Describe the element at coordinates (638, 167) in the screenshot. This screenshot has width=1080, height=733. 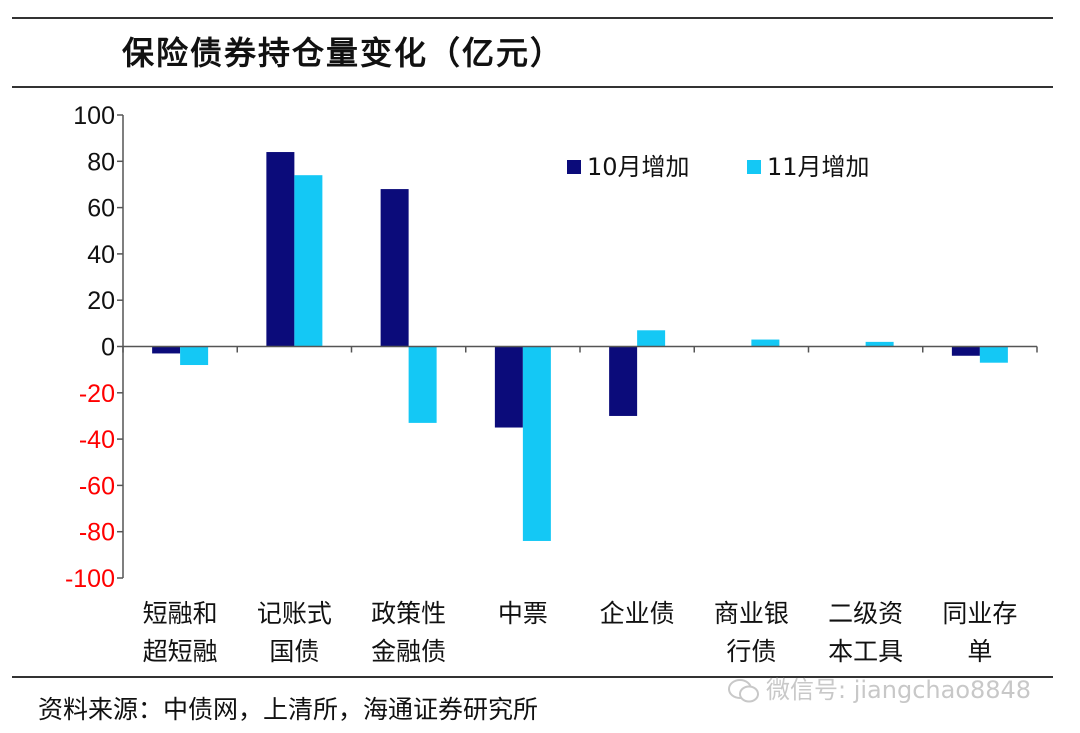
I see `legend-label: 10月增加` at that location.